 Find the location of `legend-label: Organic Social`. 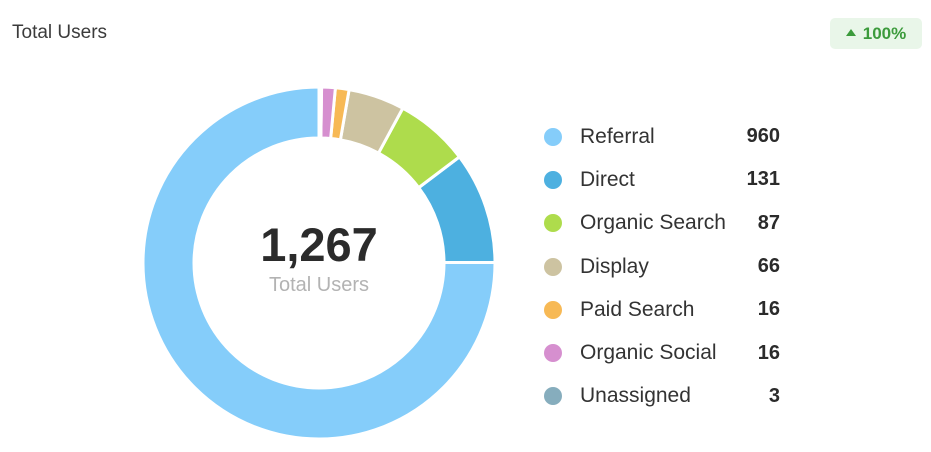

legend-label: Organic Social is located at coordinates (648, 353).